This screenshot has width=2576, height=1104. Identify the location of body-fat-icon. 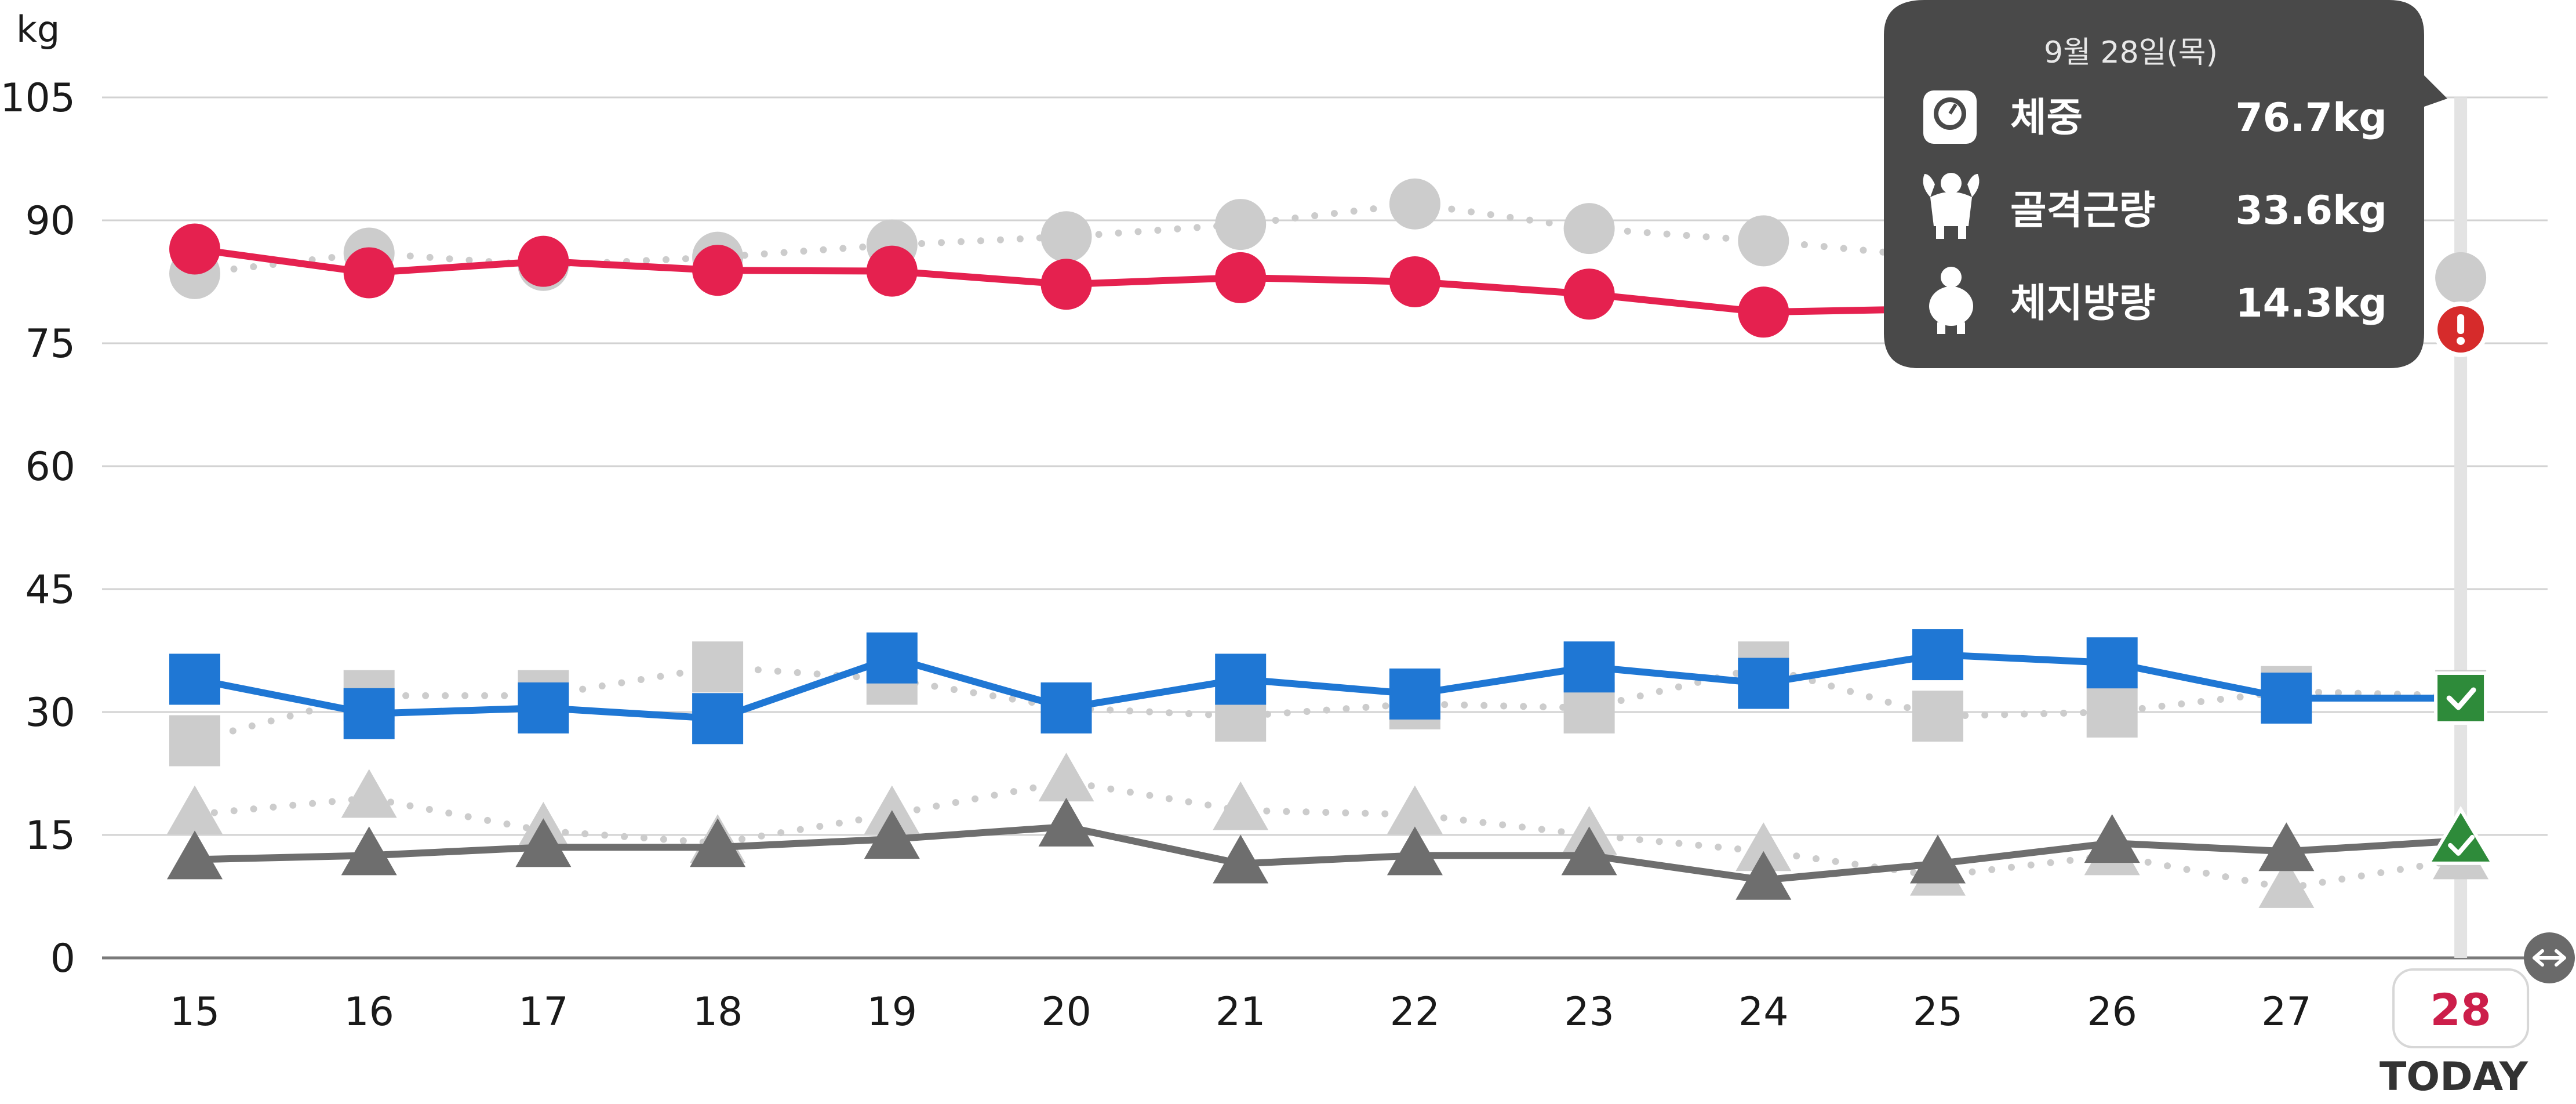
(1951, 301).